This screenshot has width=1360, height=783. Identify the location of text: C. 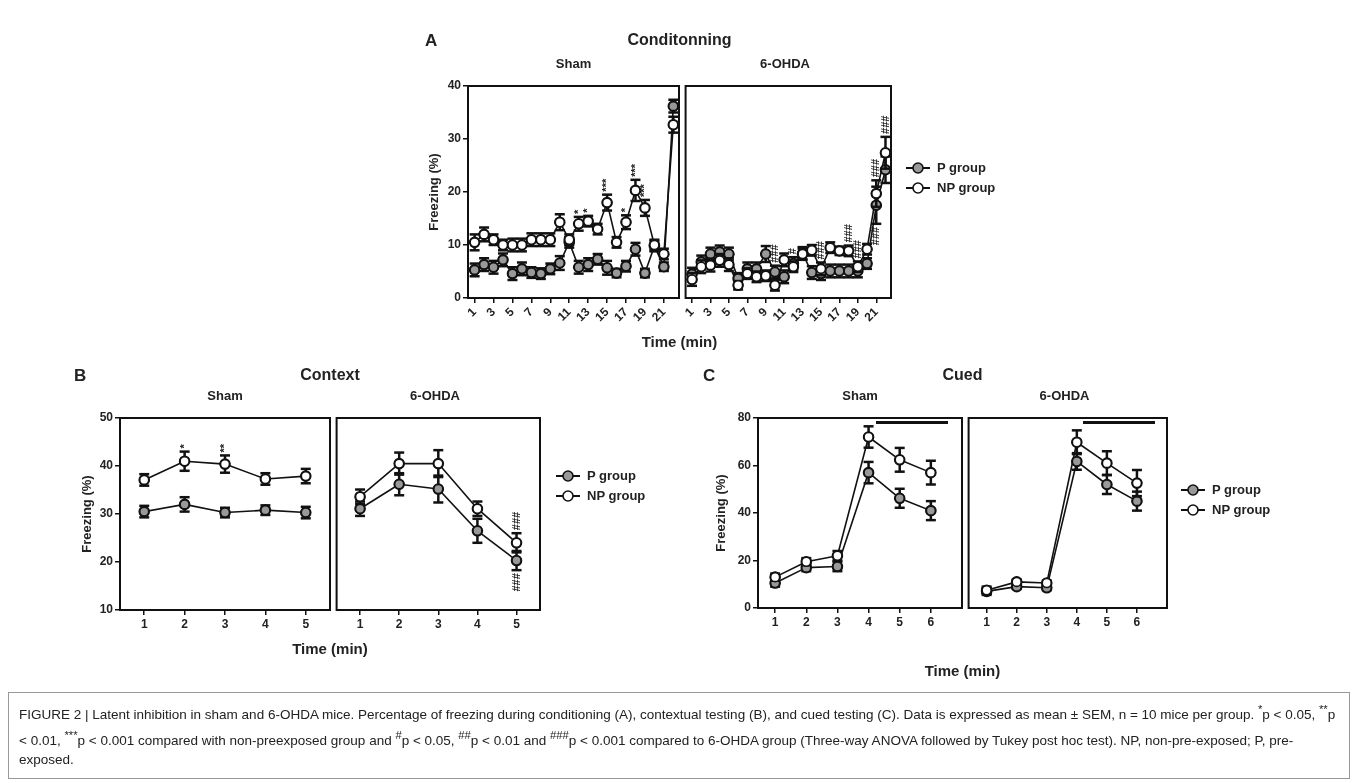
(709, 376).